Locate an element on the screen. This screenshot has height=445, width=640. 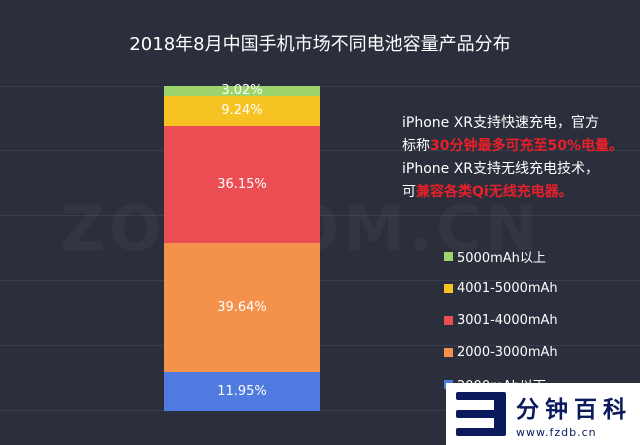
annotation-line-2-prefix: 标称 is located at coordinates (416, 146).